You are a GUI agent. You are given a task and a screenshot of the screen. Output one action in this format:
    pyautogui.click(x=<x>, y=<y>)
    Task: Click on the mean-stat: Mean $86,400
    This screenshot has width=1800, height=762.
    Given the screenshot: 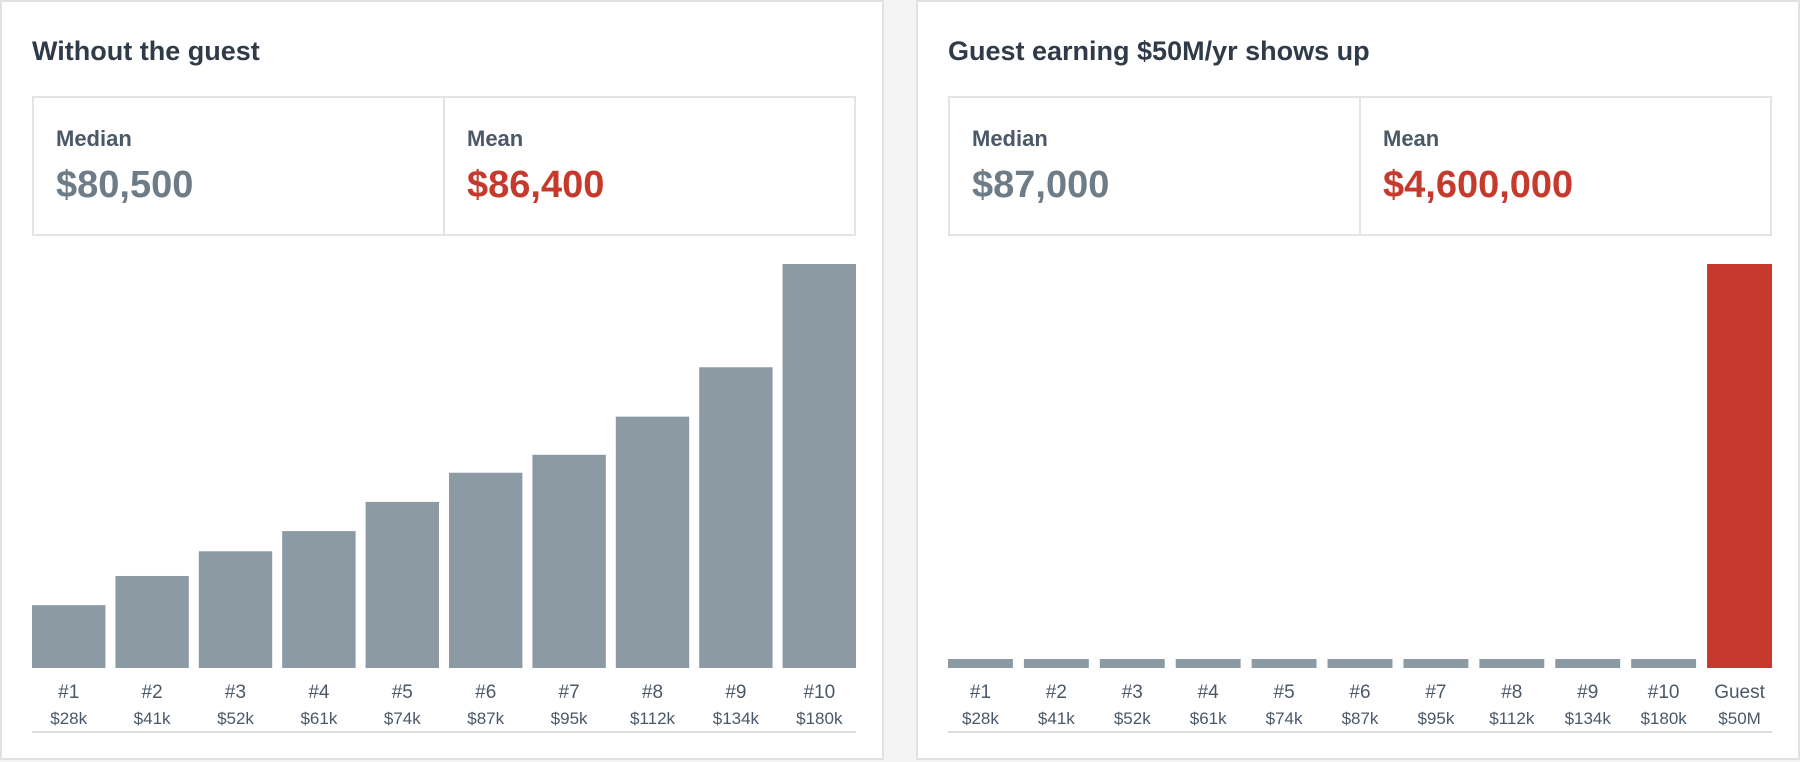 What is the action you would take?
    pyautogui.click(x=648, y=166)
    